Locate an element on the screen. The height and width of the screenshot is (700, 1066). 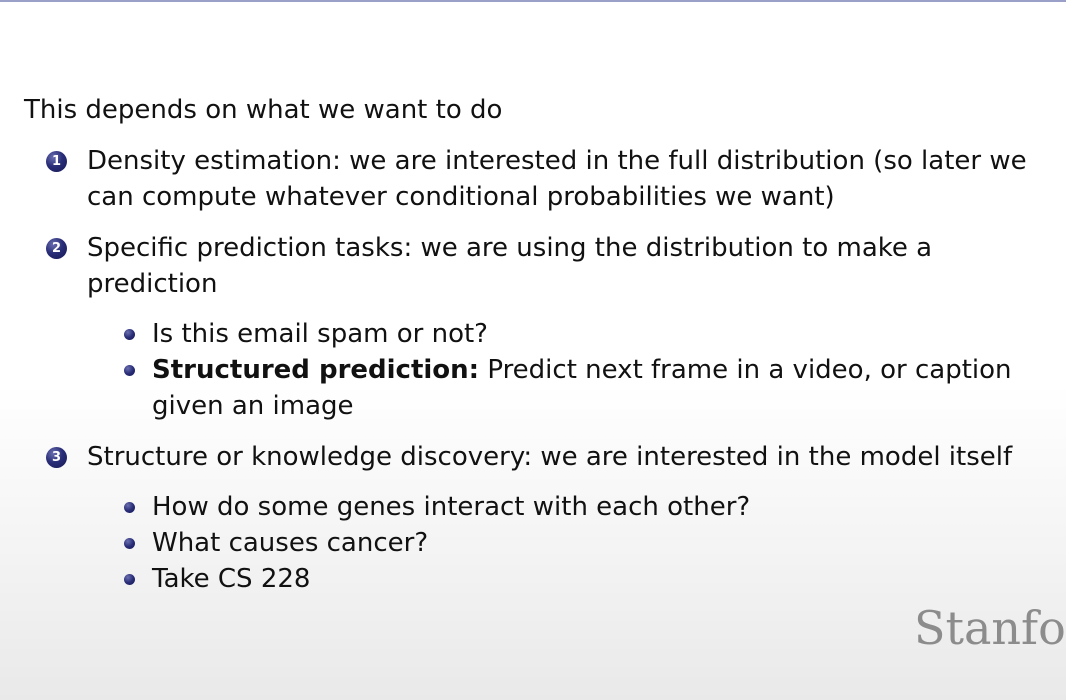
sub-item: What causes cancer? is located at coordinates (570, 543).